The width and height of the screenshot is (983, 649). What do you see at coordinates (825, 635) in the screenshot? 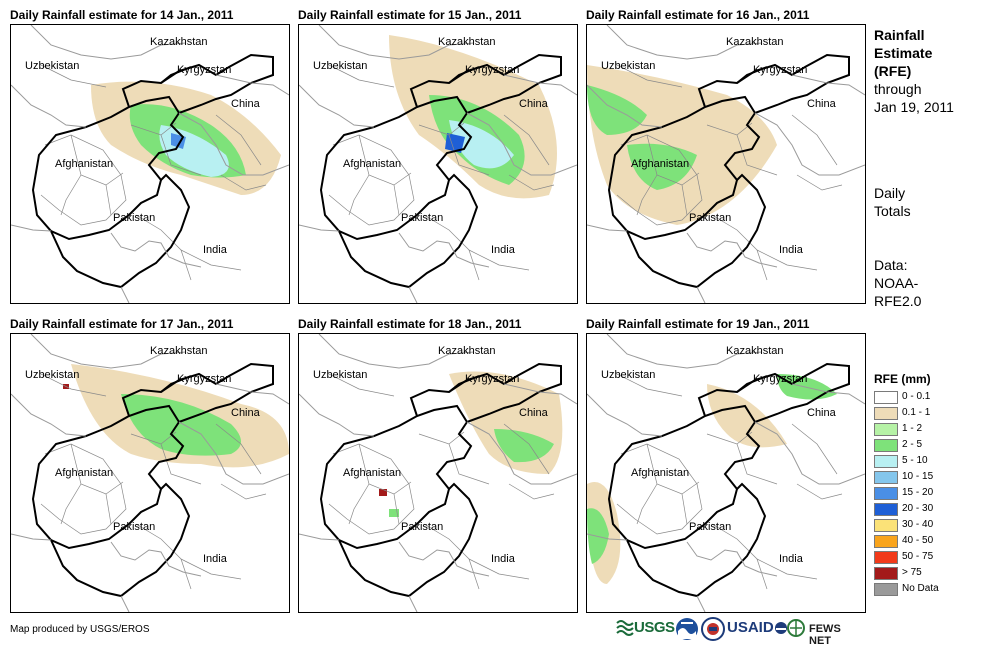
I see `fewsnet-logo-text: FEWS NET` at bounding box center [825, 635].